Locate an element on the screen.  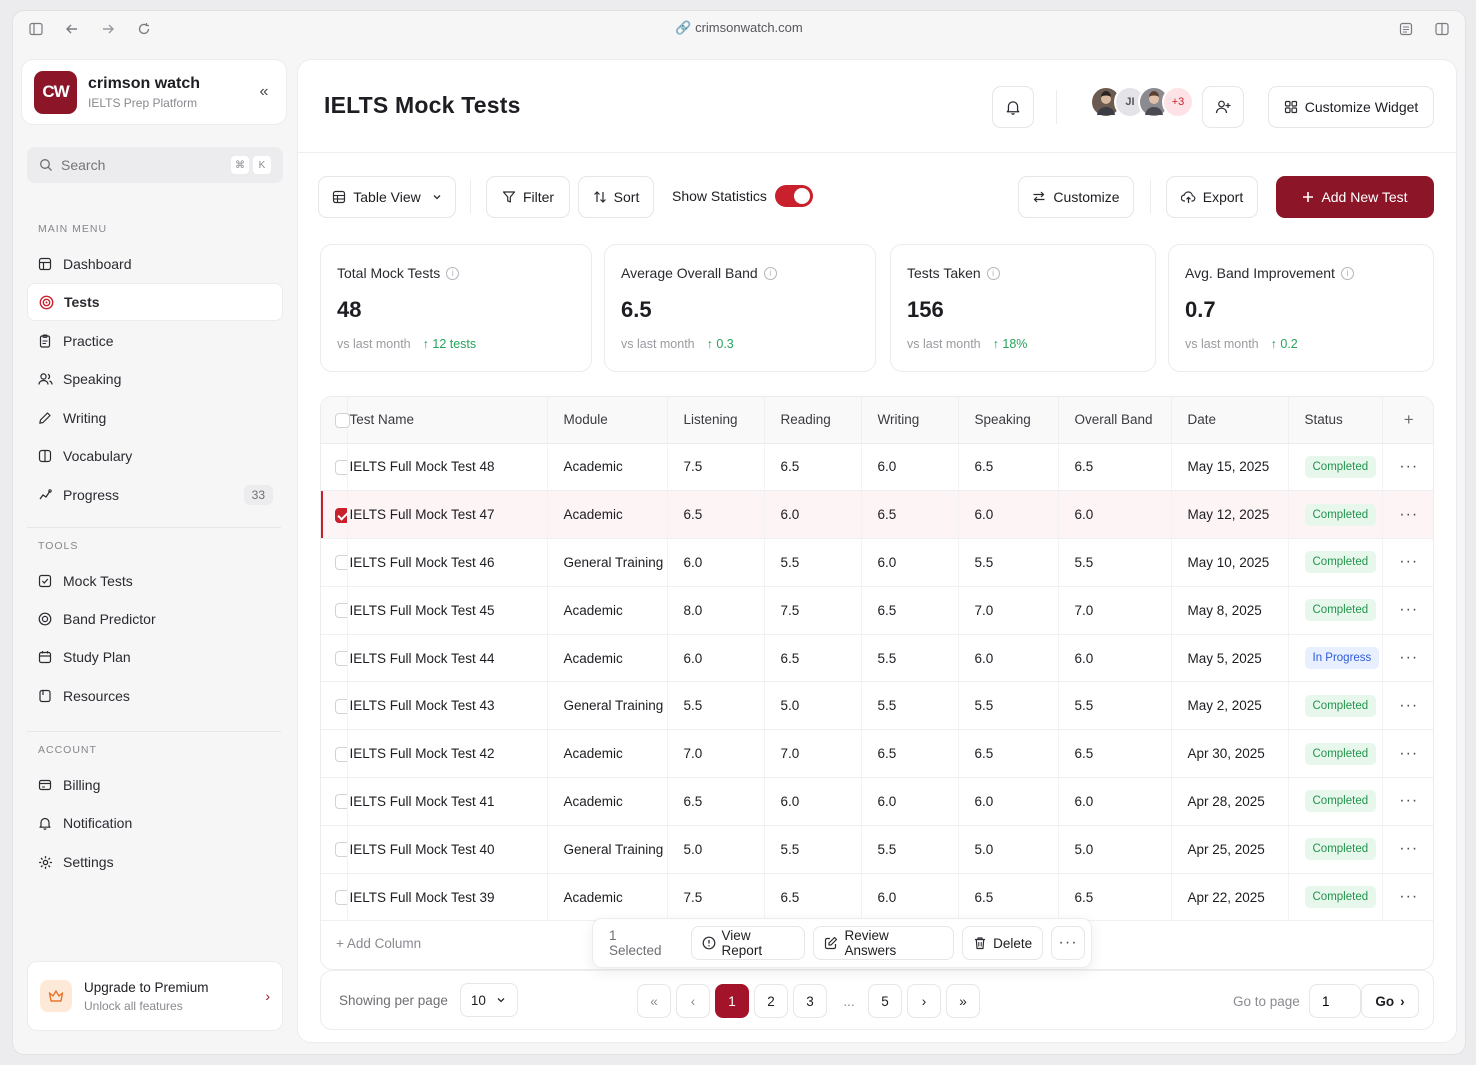
sidebar-item-writing: Writing is located at coordinates (155, 418).